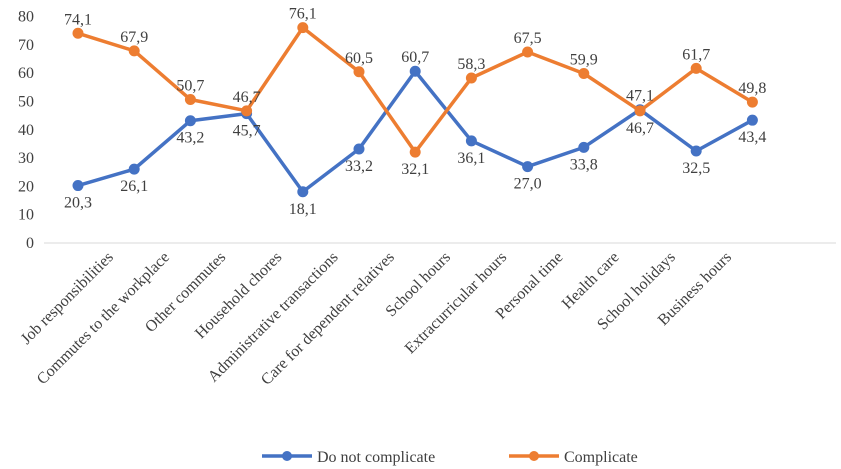 The height and width of the screenshot is (469, 841). Describe the element at coordinates (376, 457) in the screenshot. I see `legend-label: Do not complicate` at that location.